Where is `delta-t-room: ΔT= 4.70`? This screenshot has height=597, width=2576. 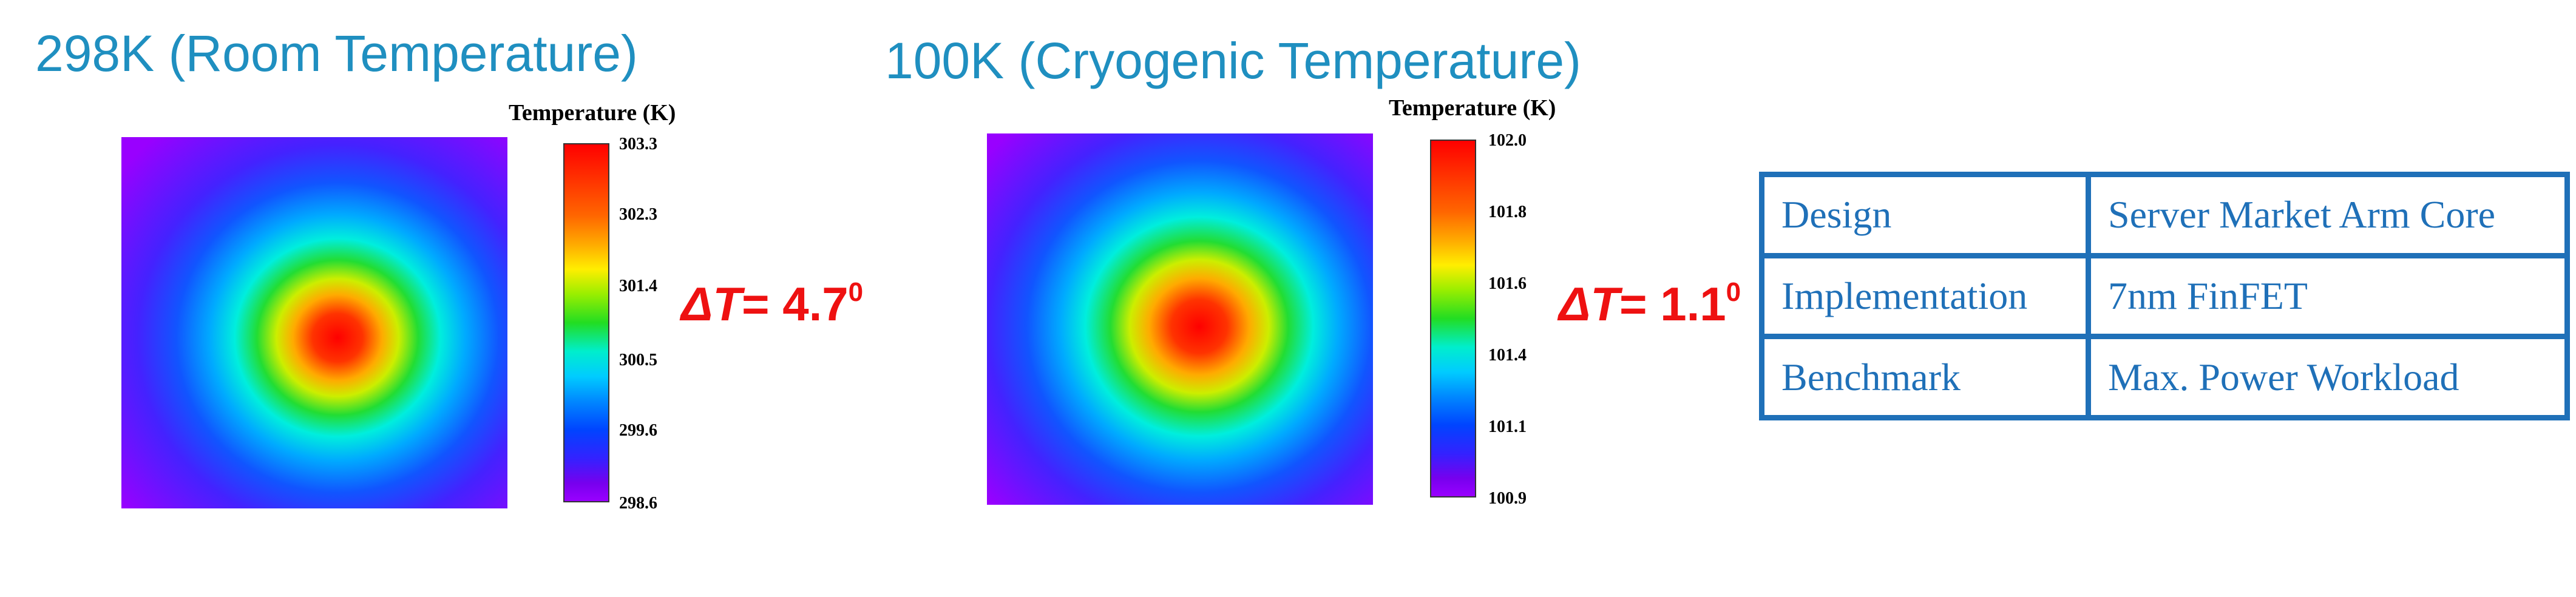
delta-t-room: ΔT= 4.70 is located at coordinates (772, 303).